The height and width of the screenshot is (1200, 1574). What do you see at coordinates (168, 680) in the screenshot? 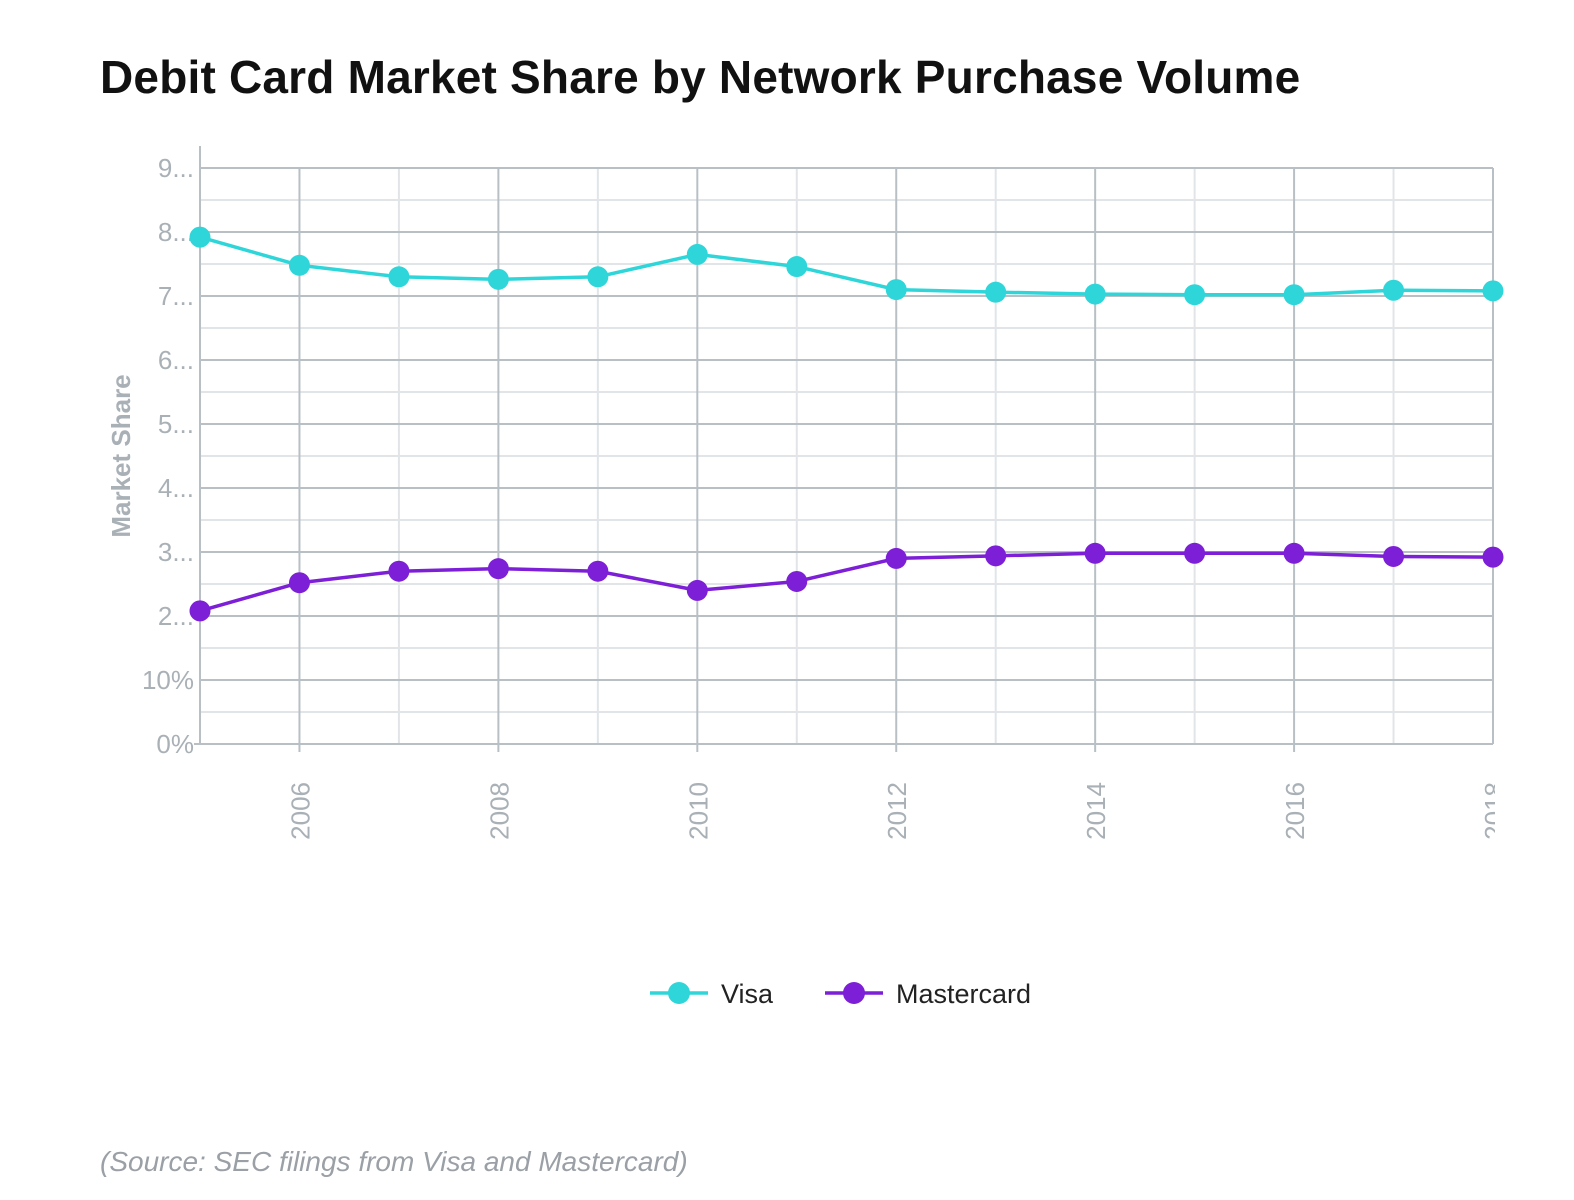
I see `y-tick-label: 10%` at bounding box center [168, 680].